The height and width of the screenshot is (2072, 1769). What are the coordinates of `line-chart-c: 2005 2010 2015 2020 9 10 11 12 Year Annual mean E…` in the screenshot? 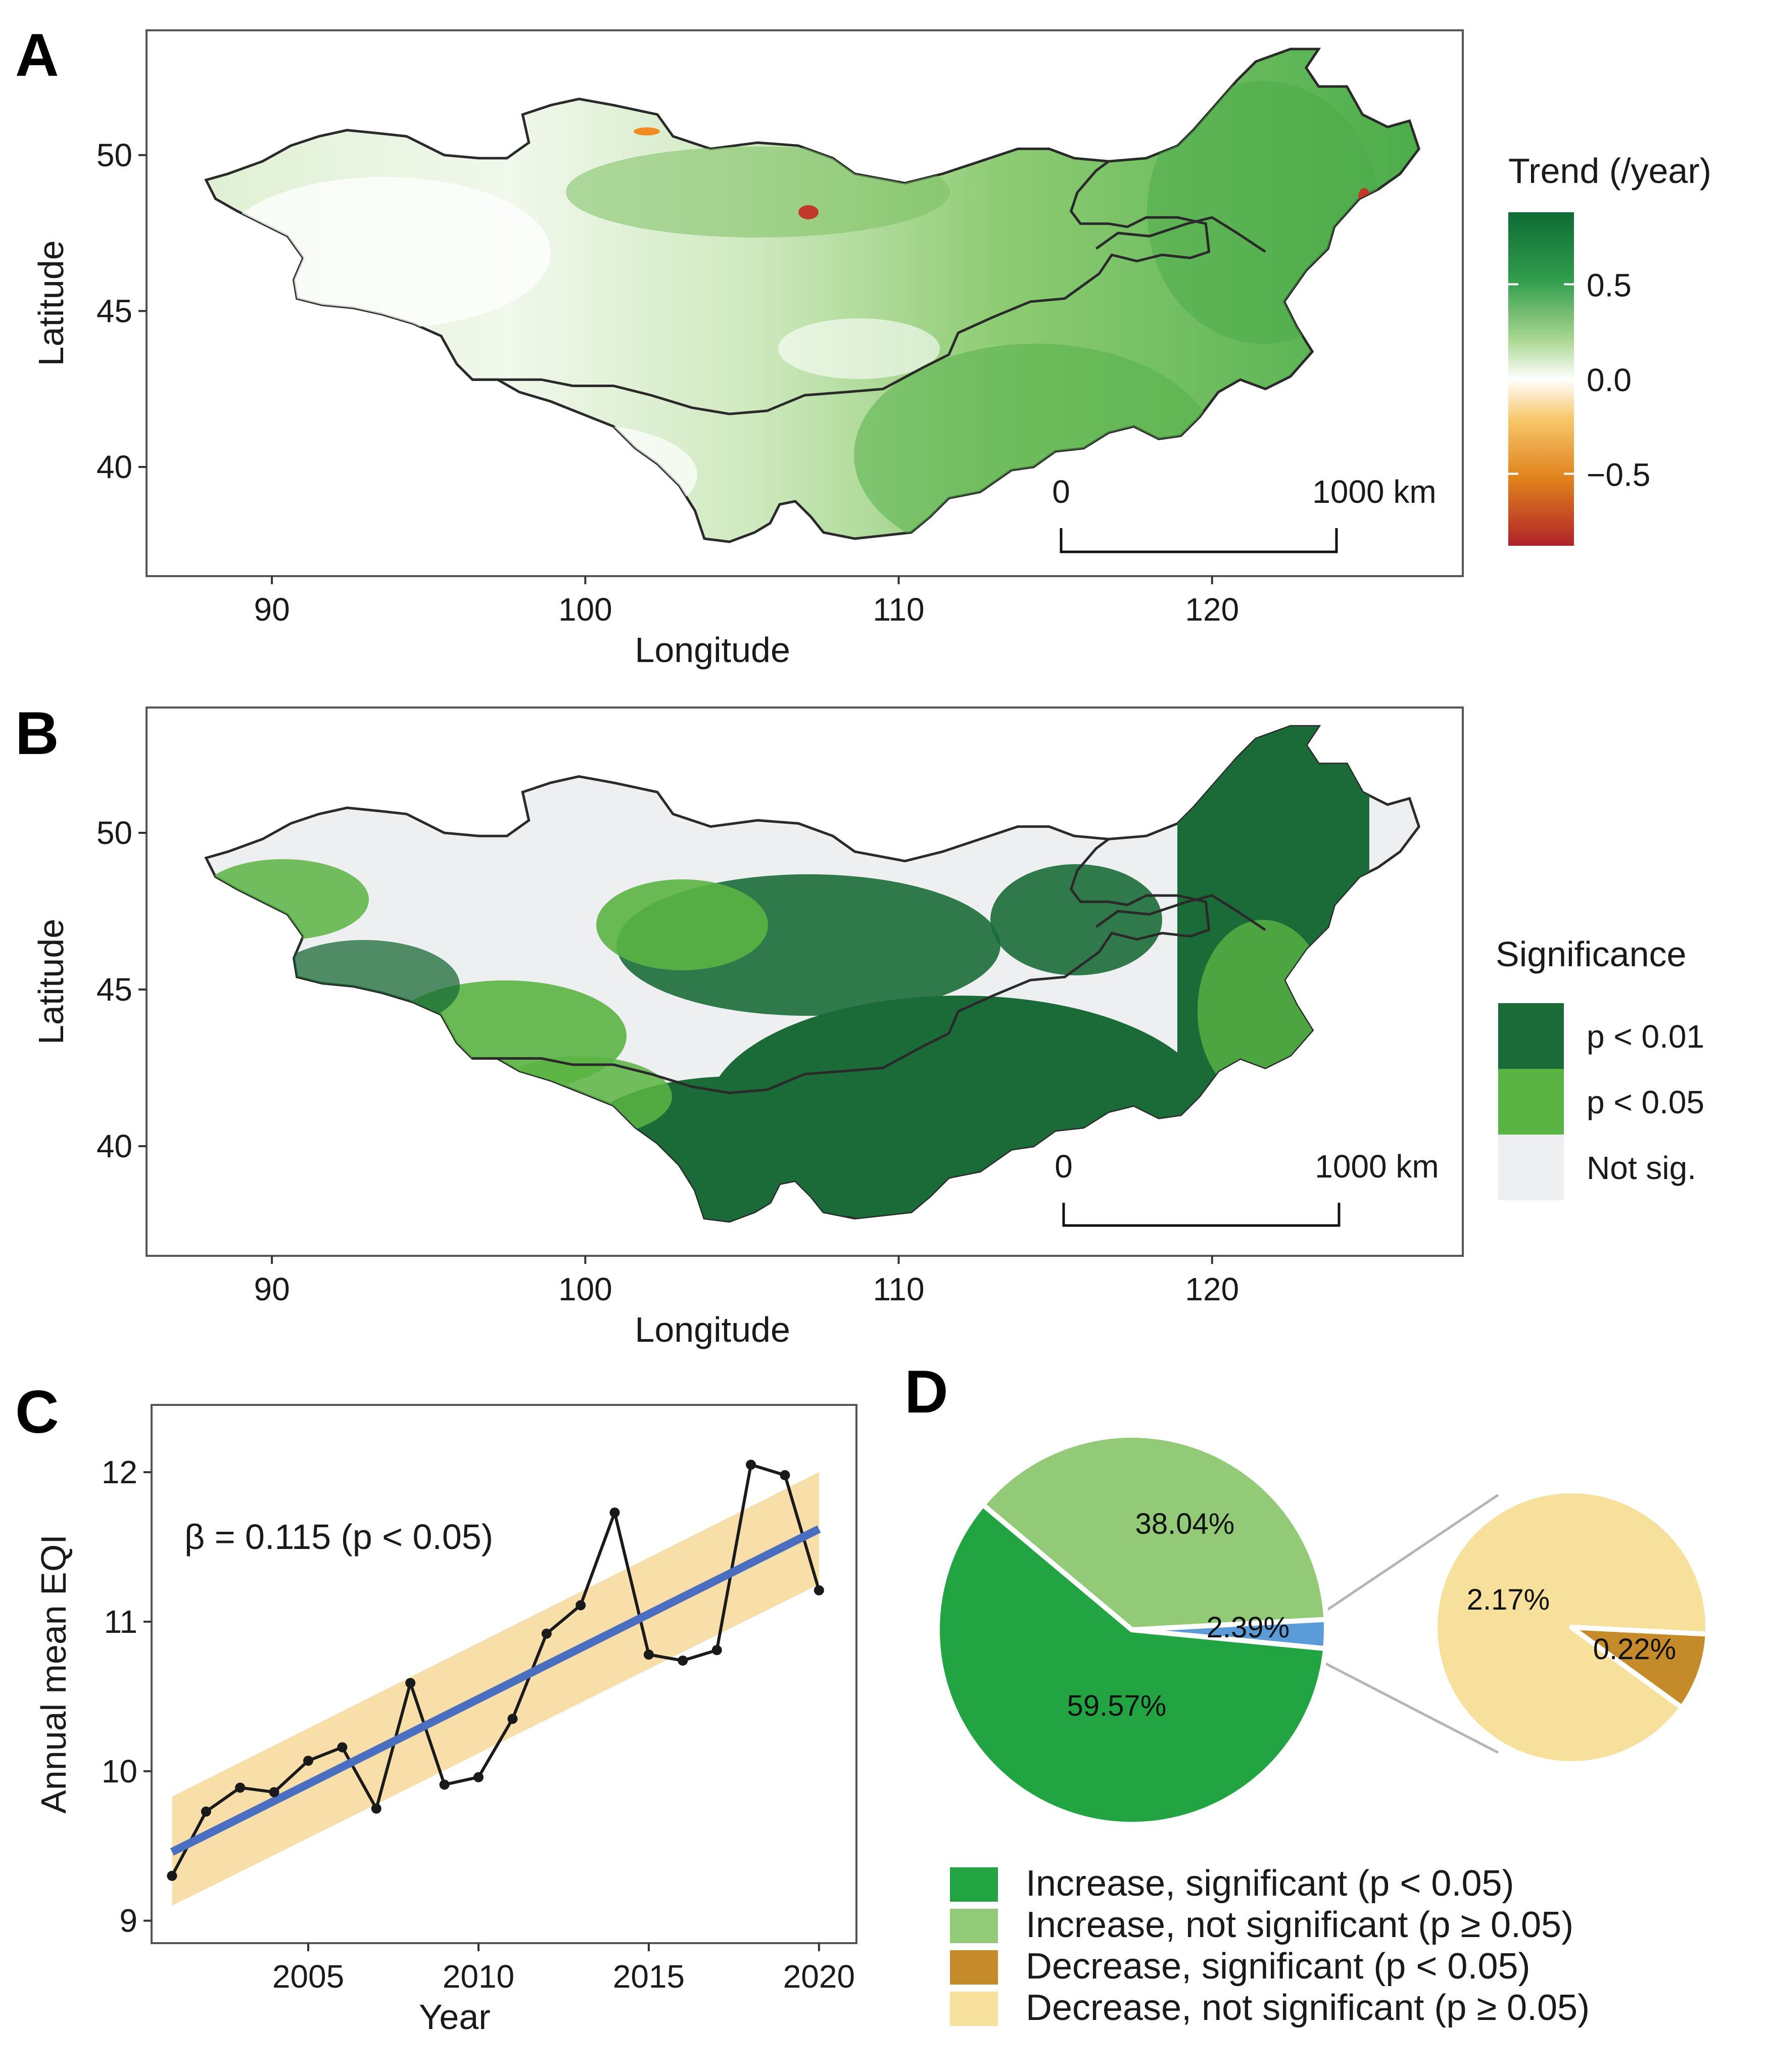 It's located at (445, 1720).